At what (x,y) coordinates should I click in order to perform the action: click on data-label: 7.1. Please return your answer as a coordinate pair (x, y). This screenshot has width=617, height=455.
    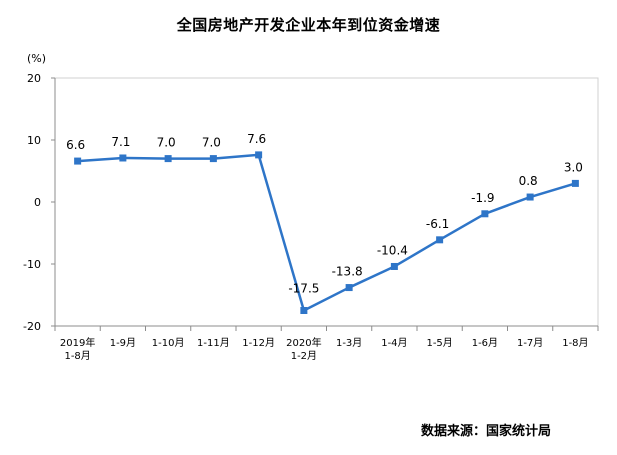
    Looking at the image, I should click on (120, 142).